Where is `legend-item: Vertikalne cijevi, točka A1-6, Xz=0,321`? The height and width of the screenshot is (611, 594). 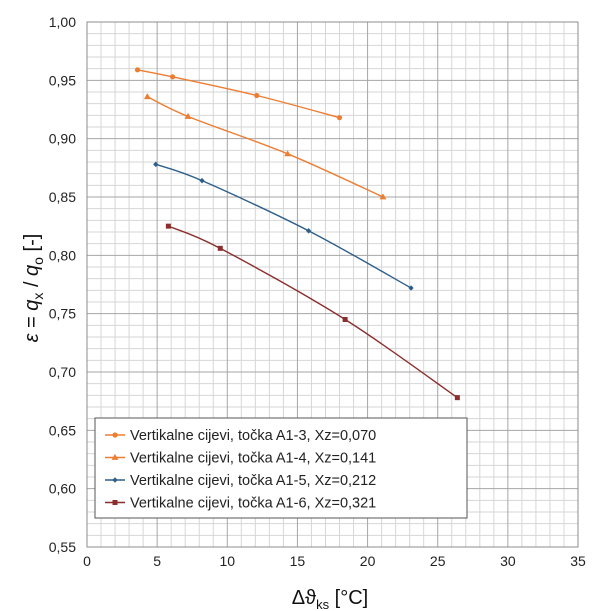 legend-item: Vertikalne cijevi, točka A1-6, Xz=0,321 is located at coordinates (240, 504).